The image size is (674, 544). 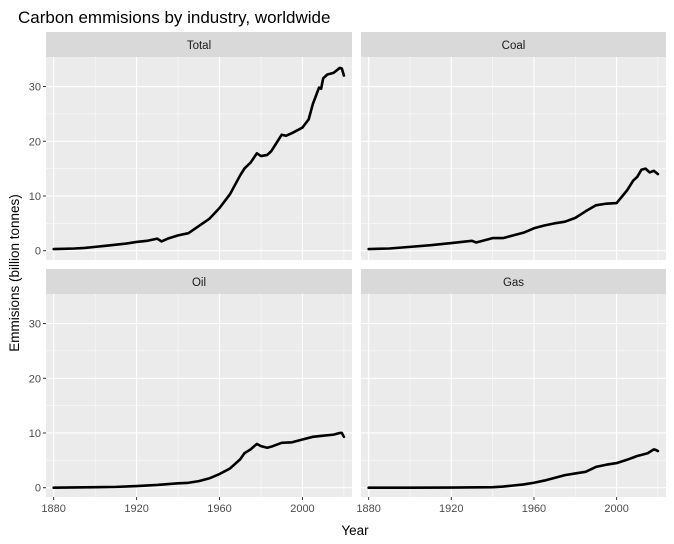 I want to click on facet-strip-gas, so click(x=513, y=281).